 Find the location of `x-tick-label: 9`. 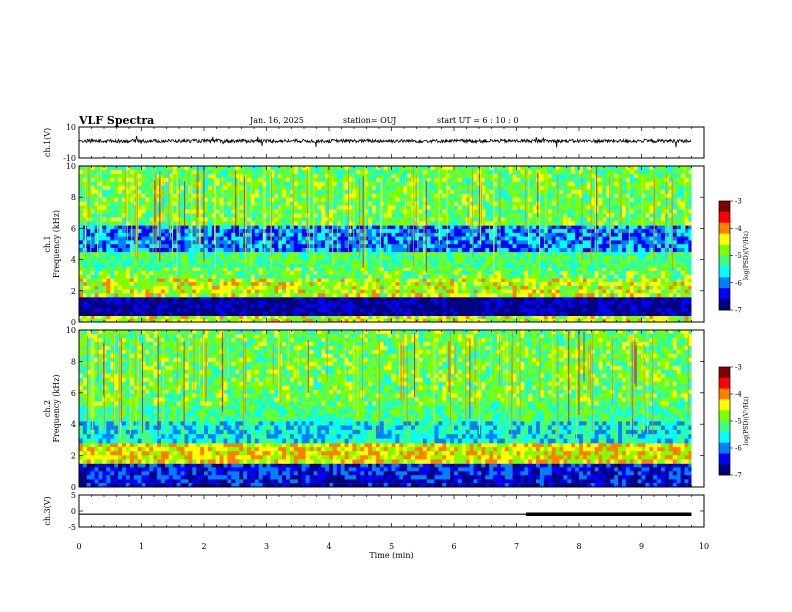

x-tick-label: 9 is located at coordinates (641, 546).